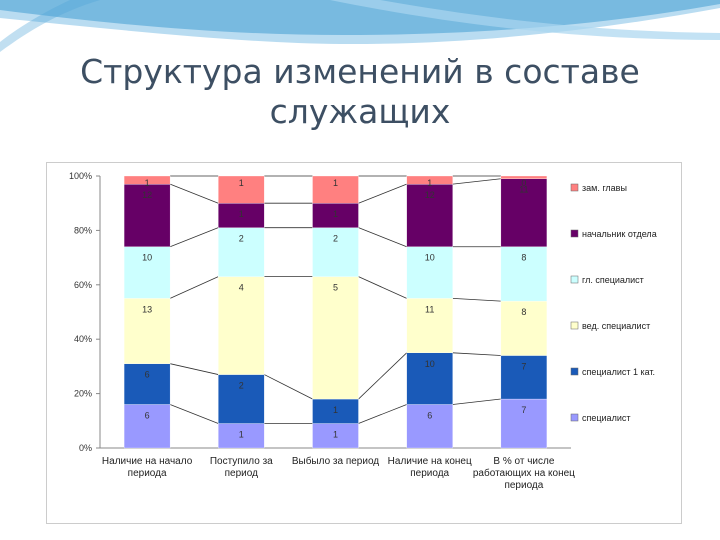 This screenshot has width=720, height=540. What do you see at coordinates (360, 71) in the screenshot?
I see `slide-title-line-1: Структура изменений в составе` at bounding box center [360, 71].